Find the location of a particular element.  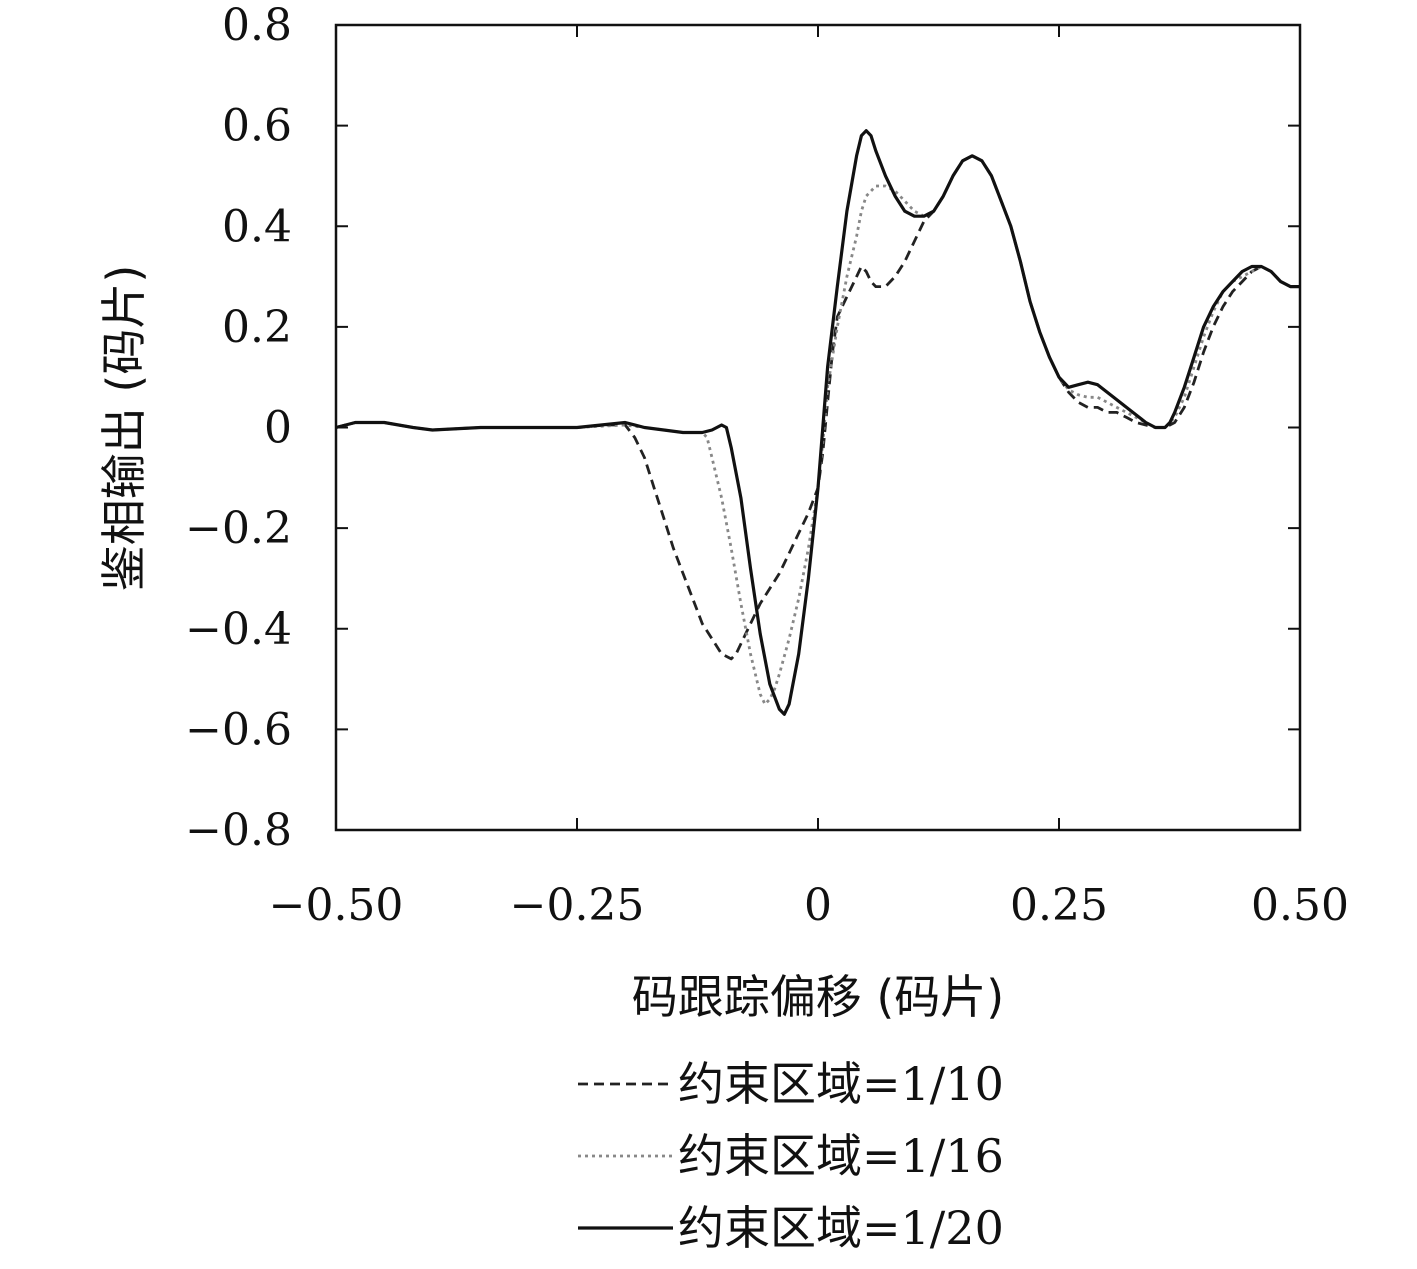

y-tick-label: −0.8 is located at coordinates (238, 830).